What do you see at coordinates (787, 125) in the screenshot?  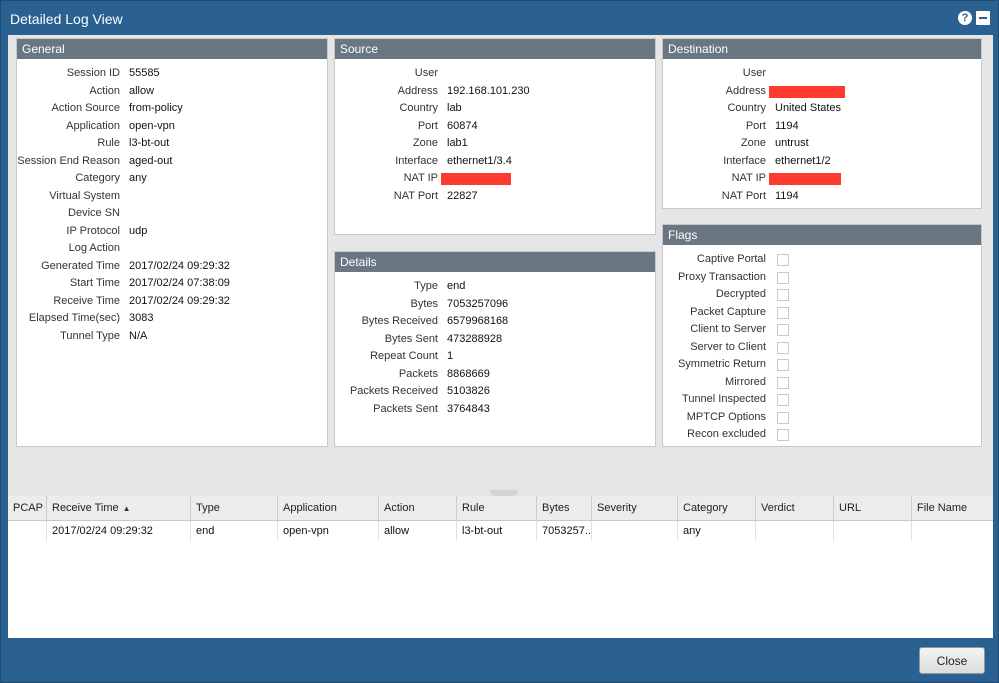 I see `field-value: 1194` at bounding box center [787, 125].